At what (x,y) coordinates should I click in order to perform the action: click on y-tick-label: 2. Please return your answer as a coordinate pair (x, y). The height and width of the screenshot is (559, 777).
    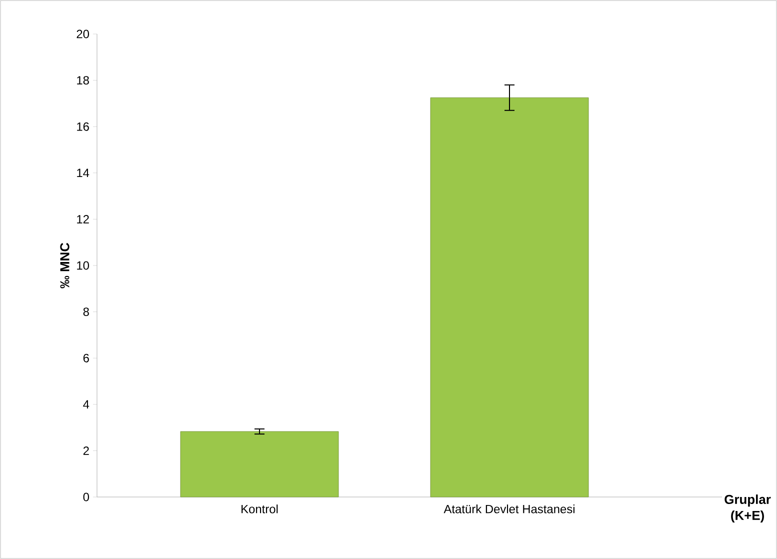
    Looking at the image, I should click on (86, 450).